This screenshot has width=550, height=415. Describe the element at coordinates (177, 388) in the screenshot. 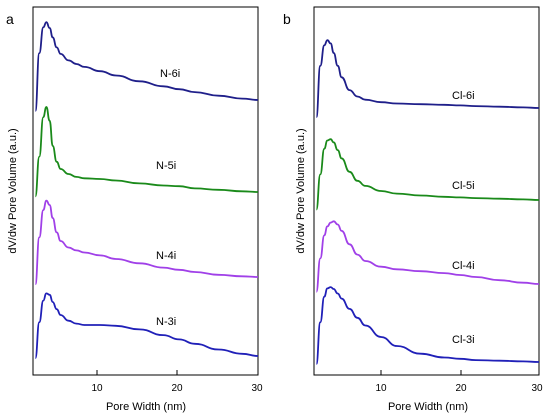

I see `x-tick-label-a-20: 20` at that location.